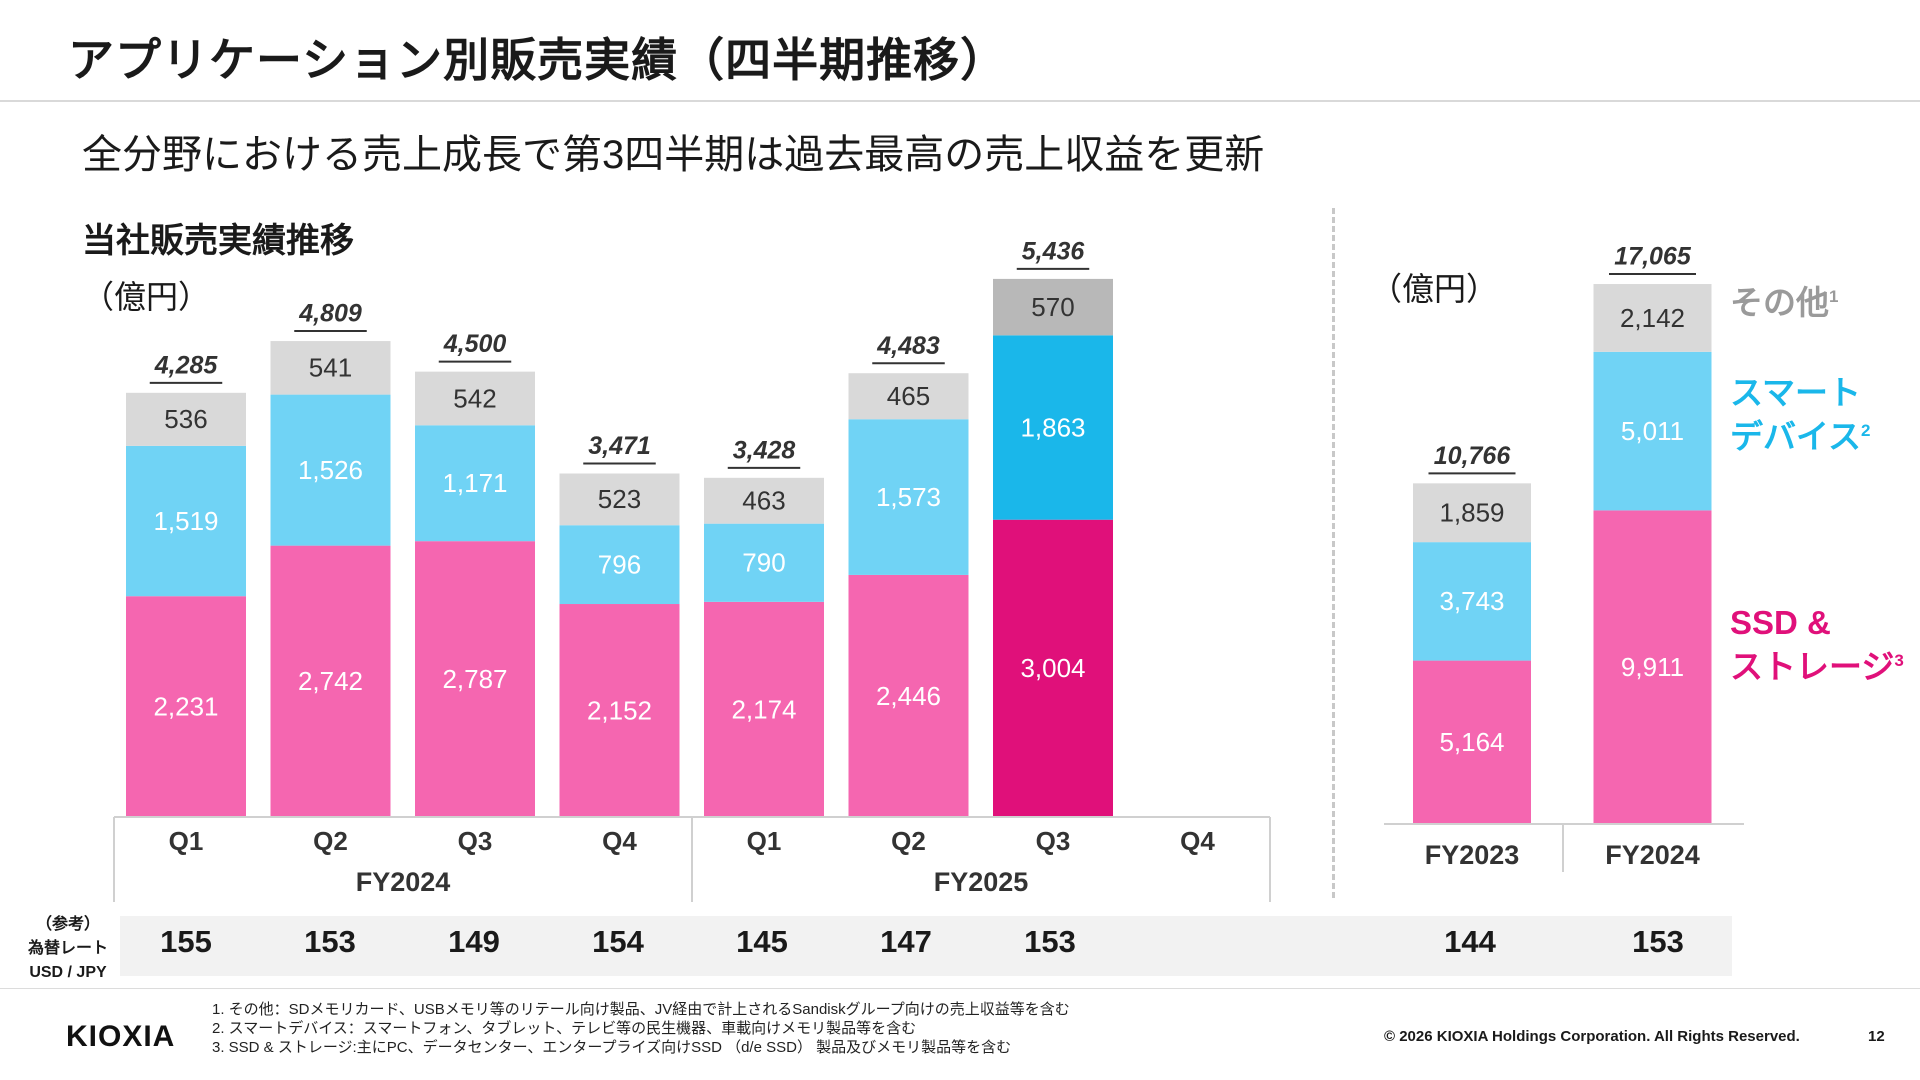  I want to click on fy-tick-label-1: FY2024, so click(1652, 855).